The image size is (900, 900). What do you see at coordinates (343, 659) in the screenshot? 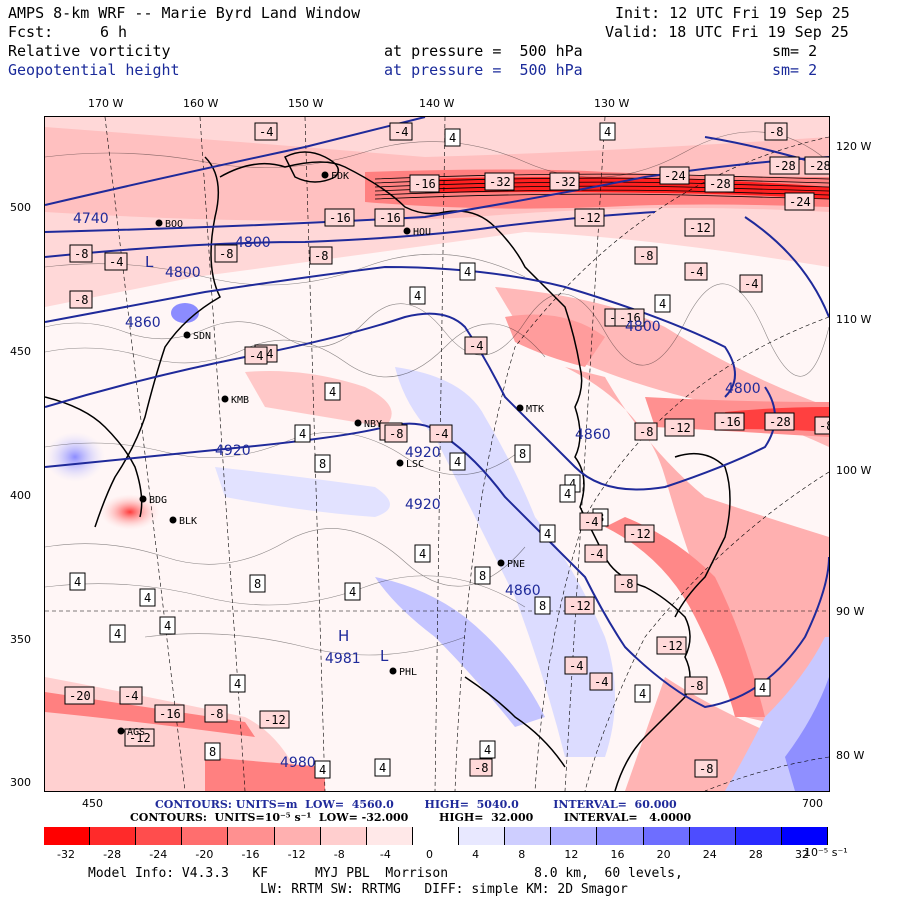
I see `height-label: 4981` at bounding box center [343, 659].